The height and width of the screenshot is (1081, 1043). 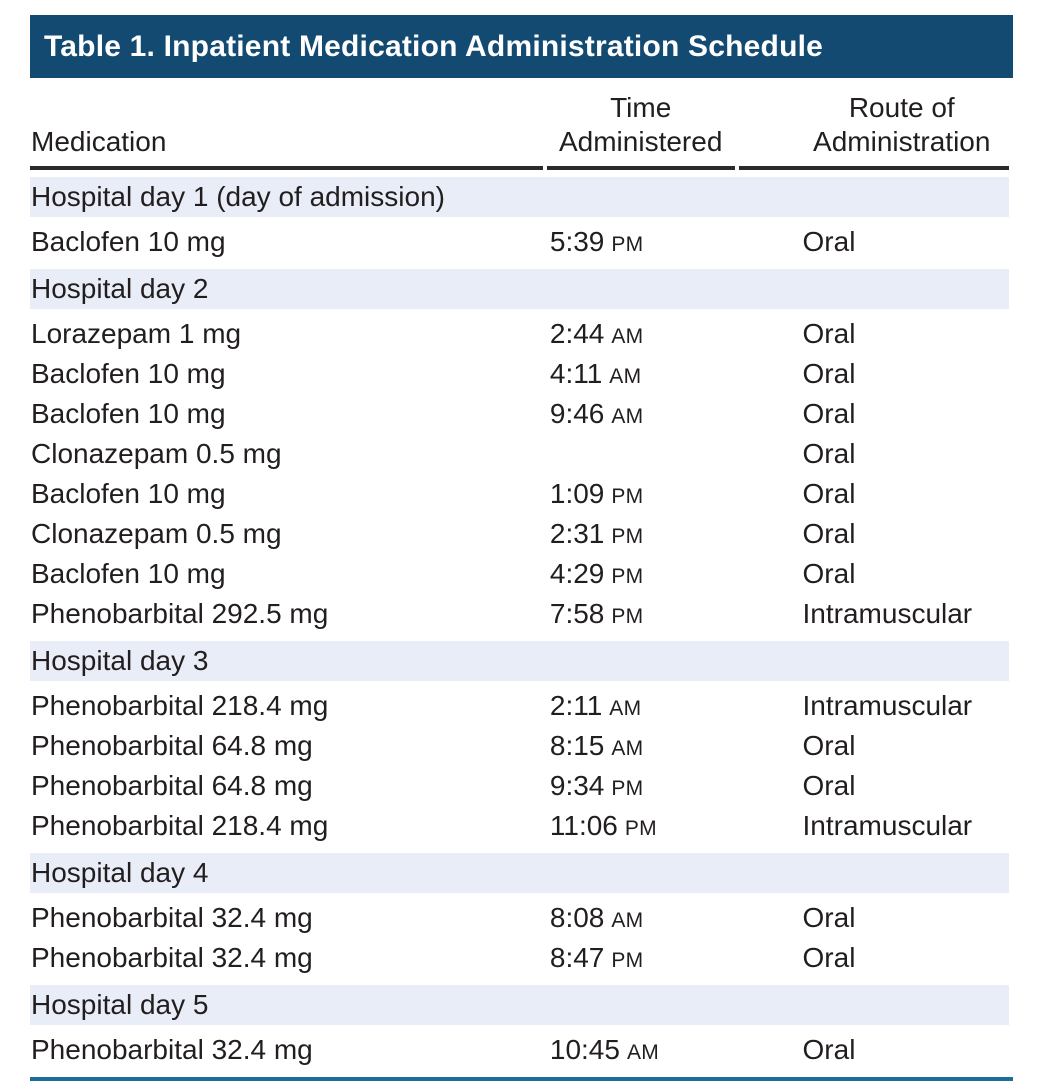 What do you see at coordinates (519, 242) in the screenshot?
I see `medication-row: Baclofen 10 mg 5:39 PM Oral` at bounding box center [519, 242].